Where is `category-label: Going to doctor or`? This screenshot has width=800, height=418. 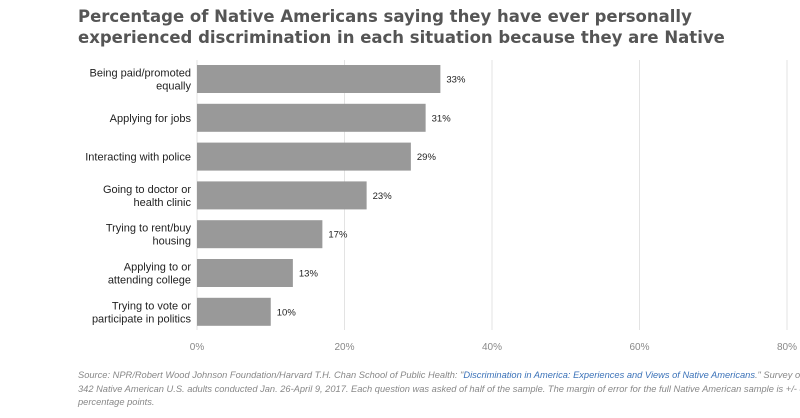
category-label: Going to doctor or is located at coordinates (147, 190).